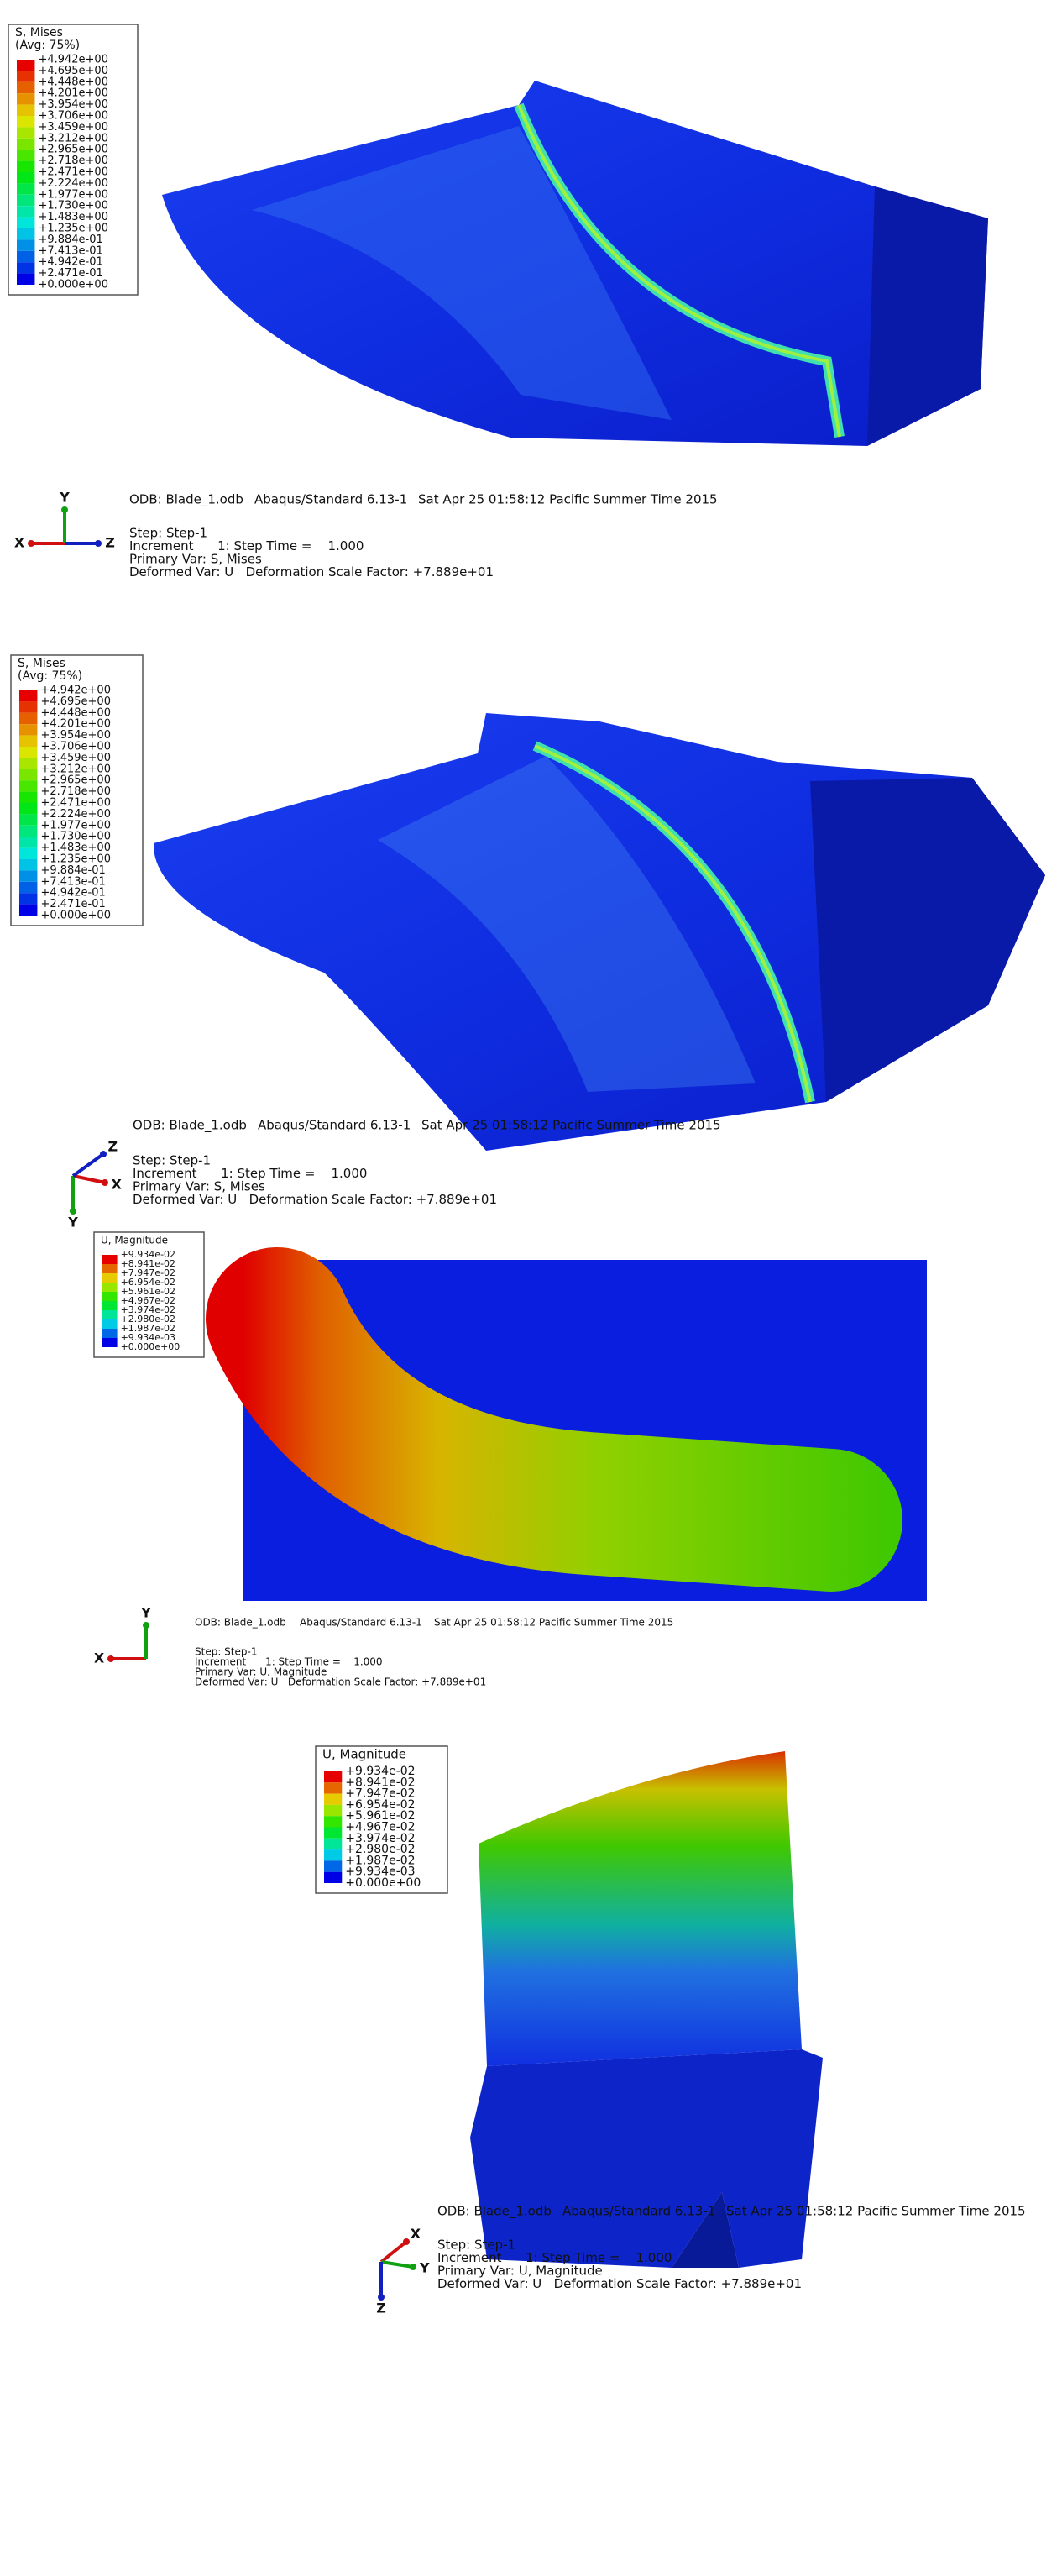 The height and width of the screenshot is (2576, 1062). What do you see at coordinates (380, 1782) in the screenshot?
I see `legend-value: +8.941e-02` at bounding box center [380, 1782].